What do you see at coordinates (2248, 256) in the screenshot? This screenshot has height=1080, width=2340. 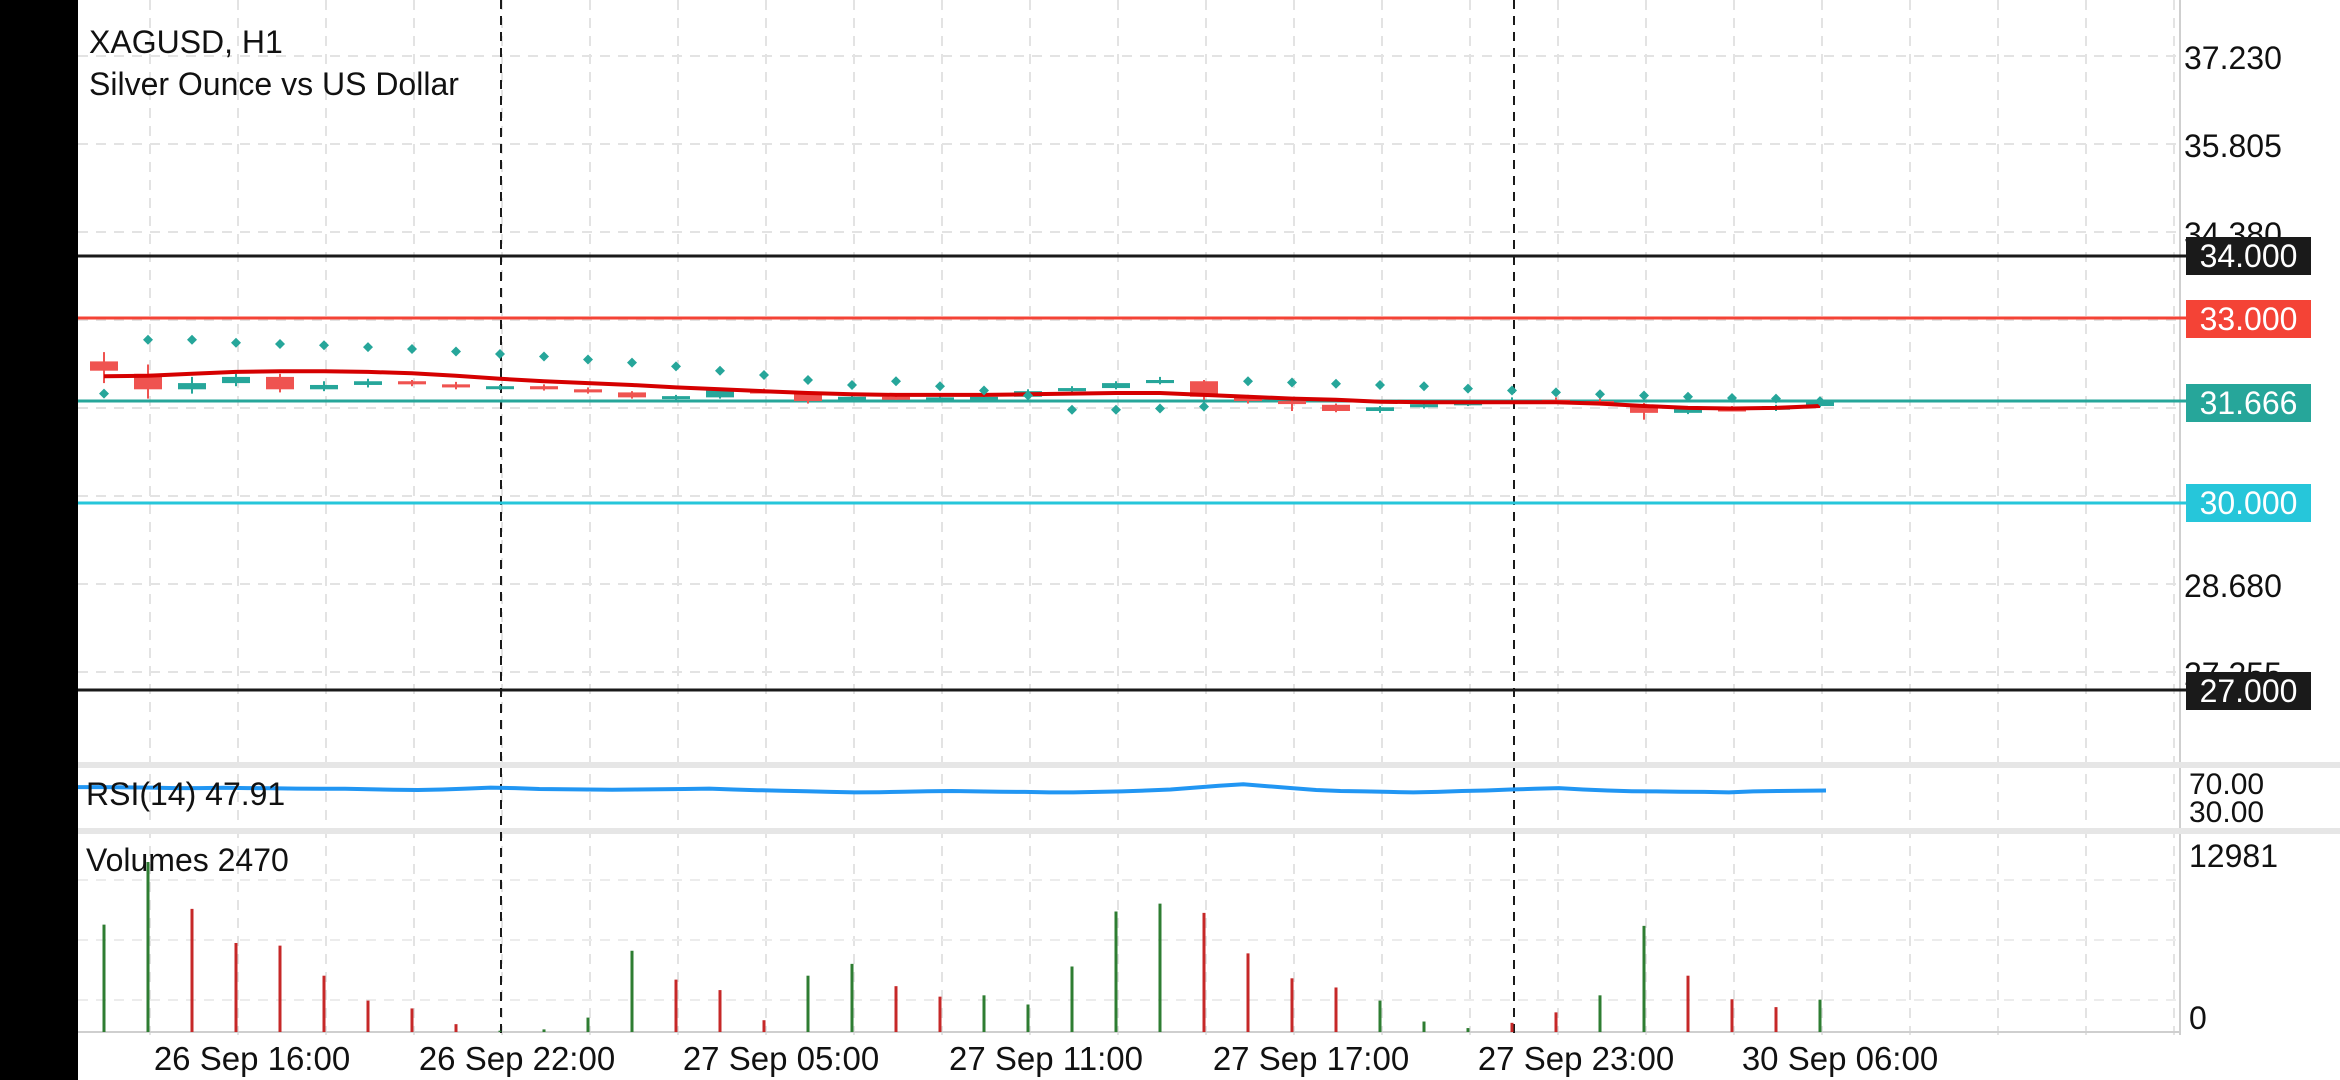 I see `level-badge-34: 34.000` at bounding box center [2248, 256].